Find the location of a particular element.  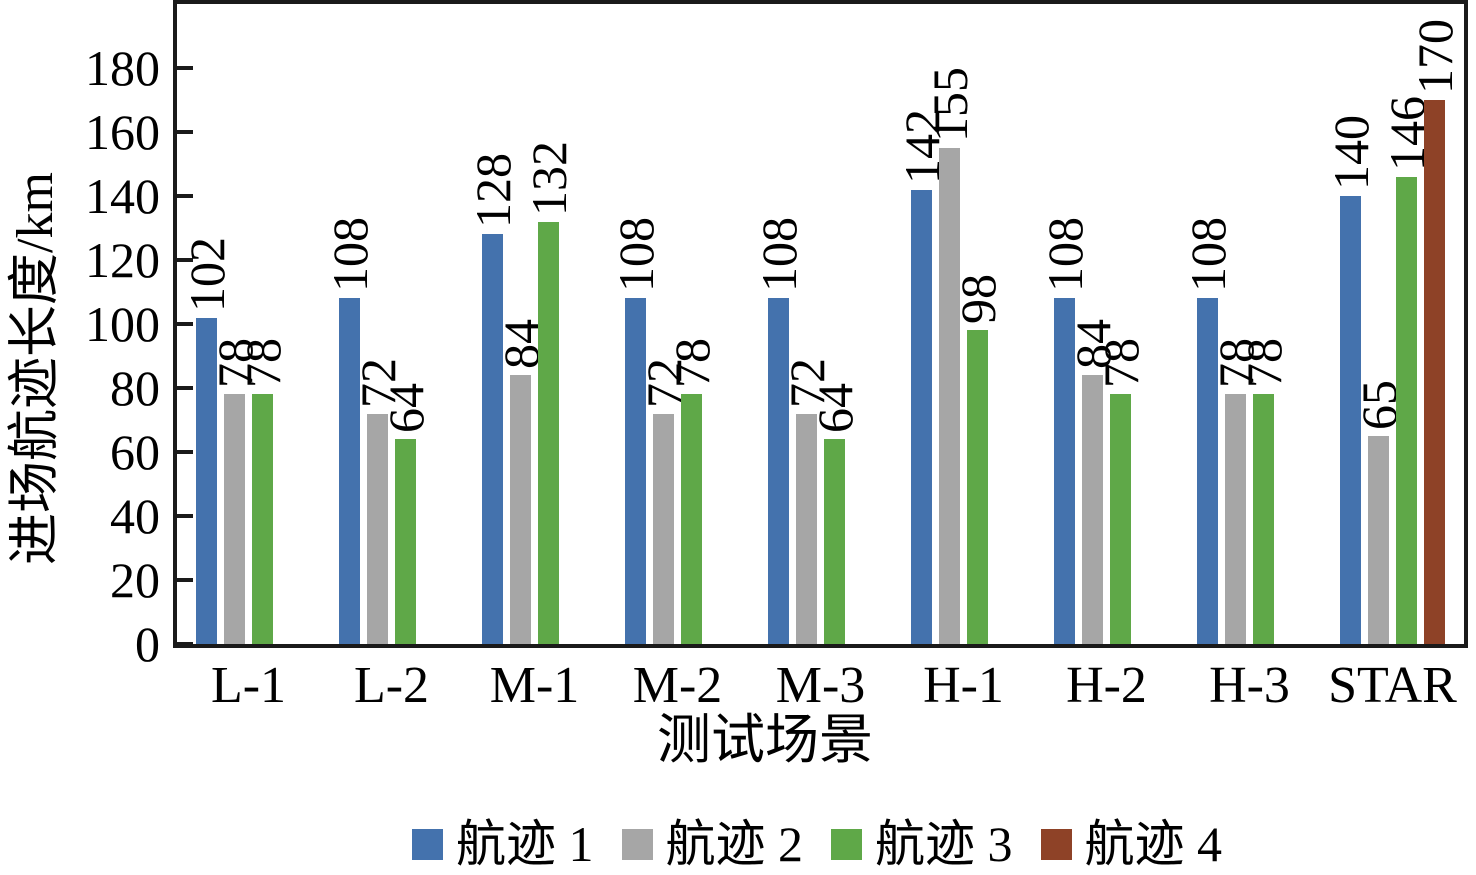

legend-label: 航迹 4 is located at coordinates (1153, 844).